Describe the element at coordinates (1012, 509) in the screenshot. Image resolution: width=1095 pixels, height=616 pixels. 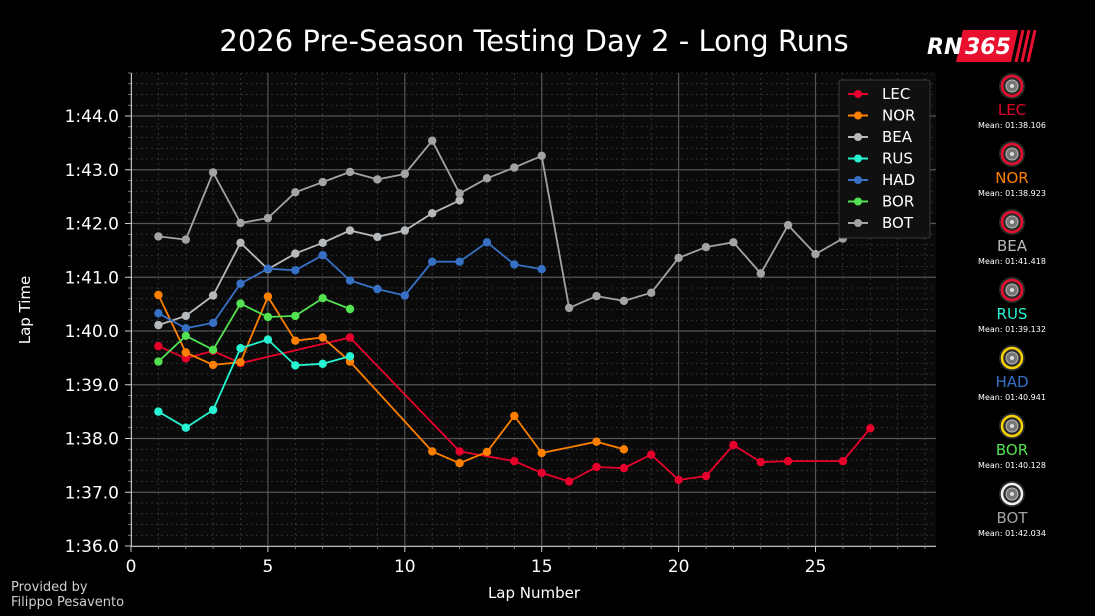
I see `driver-card-bot: BOT Mean: 01:42.034` at that location.